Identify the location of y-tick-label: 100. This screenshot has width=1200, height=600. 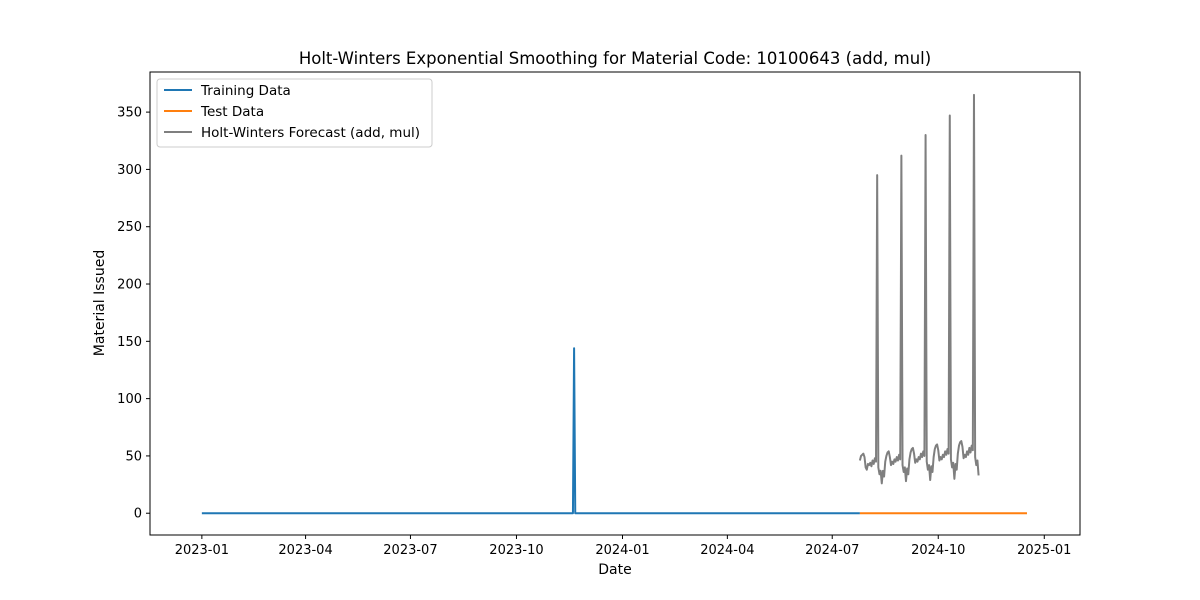
(129, 399).